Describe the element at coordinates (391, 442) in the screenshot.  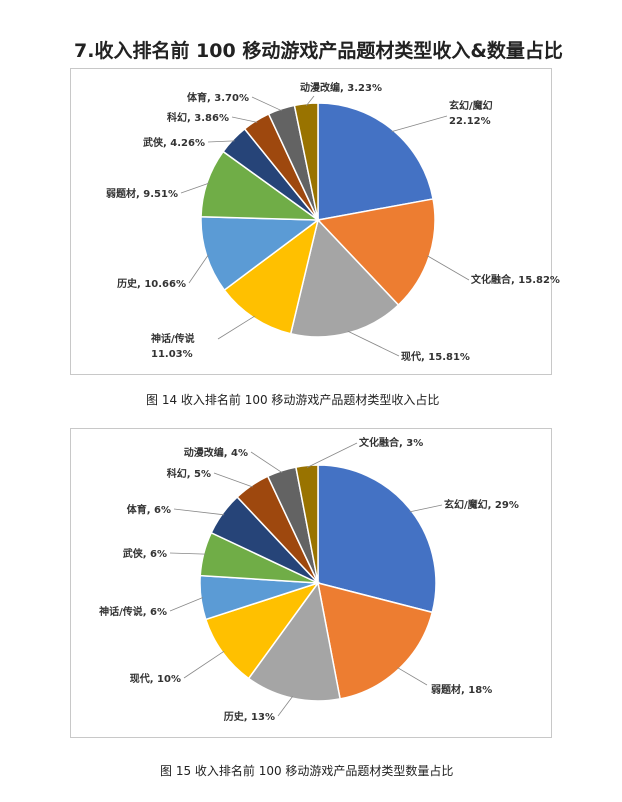
I see `data-label-1-9: 文化融合, 3%` at that location.